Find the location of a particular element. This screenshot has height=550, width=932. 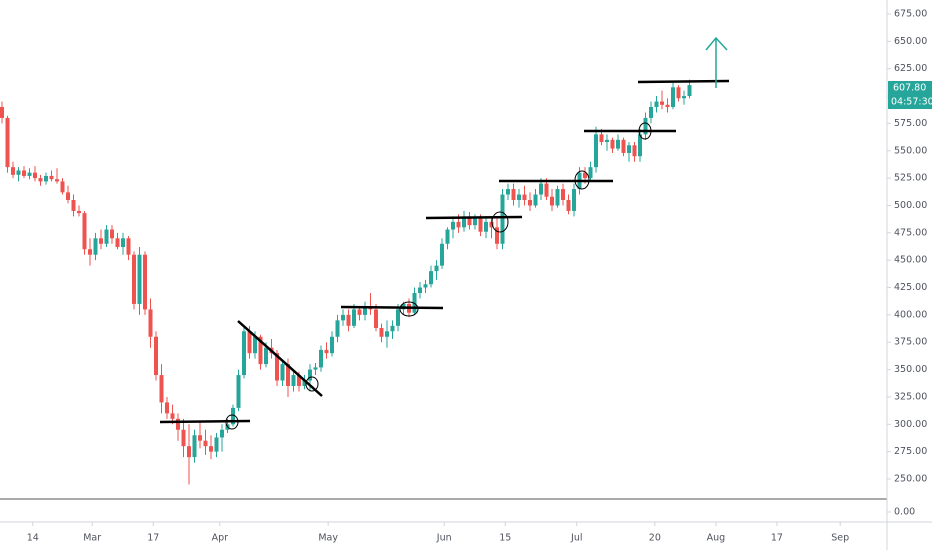

y-tick-label: 525.00 is located at coordinates (910, 178).